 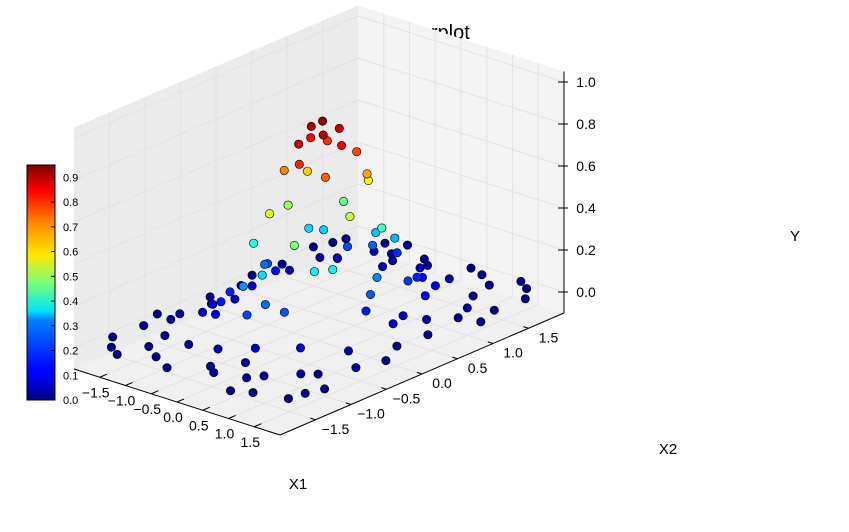 I want to click on x2-tick-label: 1.0, so click(x=513, y=353).